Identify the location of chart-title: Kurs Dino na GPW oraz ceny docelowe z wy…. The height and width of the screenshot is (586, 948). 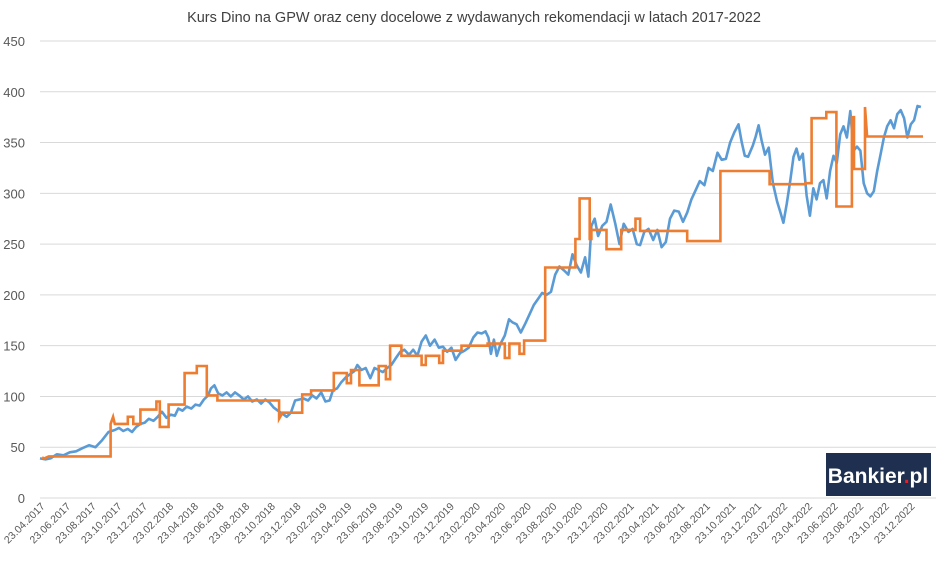
(474, 18).